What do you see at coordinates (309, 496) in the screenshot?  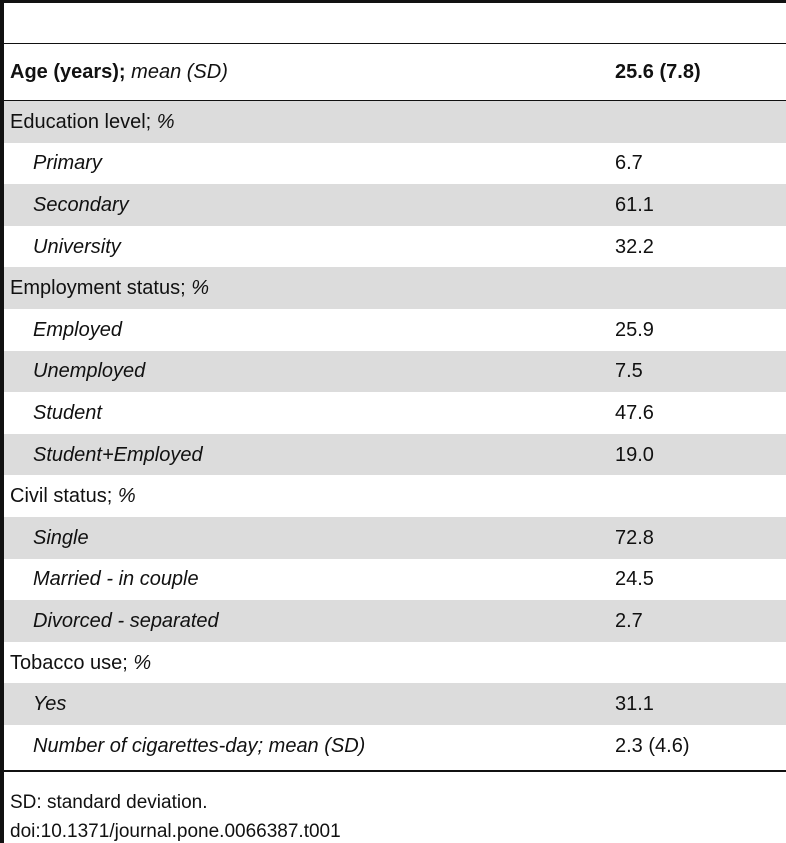 I see `section-label: Civil status; %` at bounding box center [309, 496].